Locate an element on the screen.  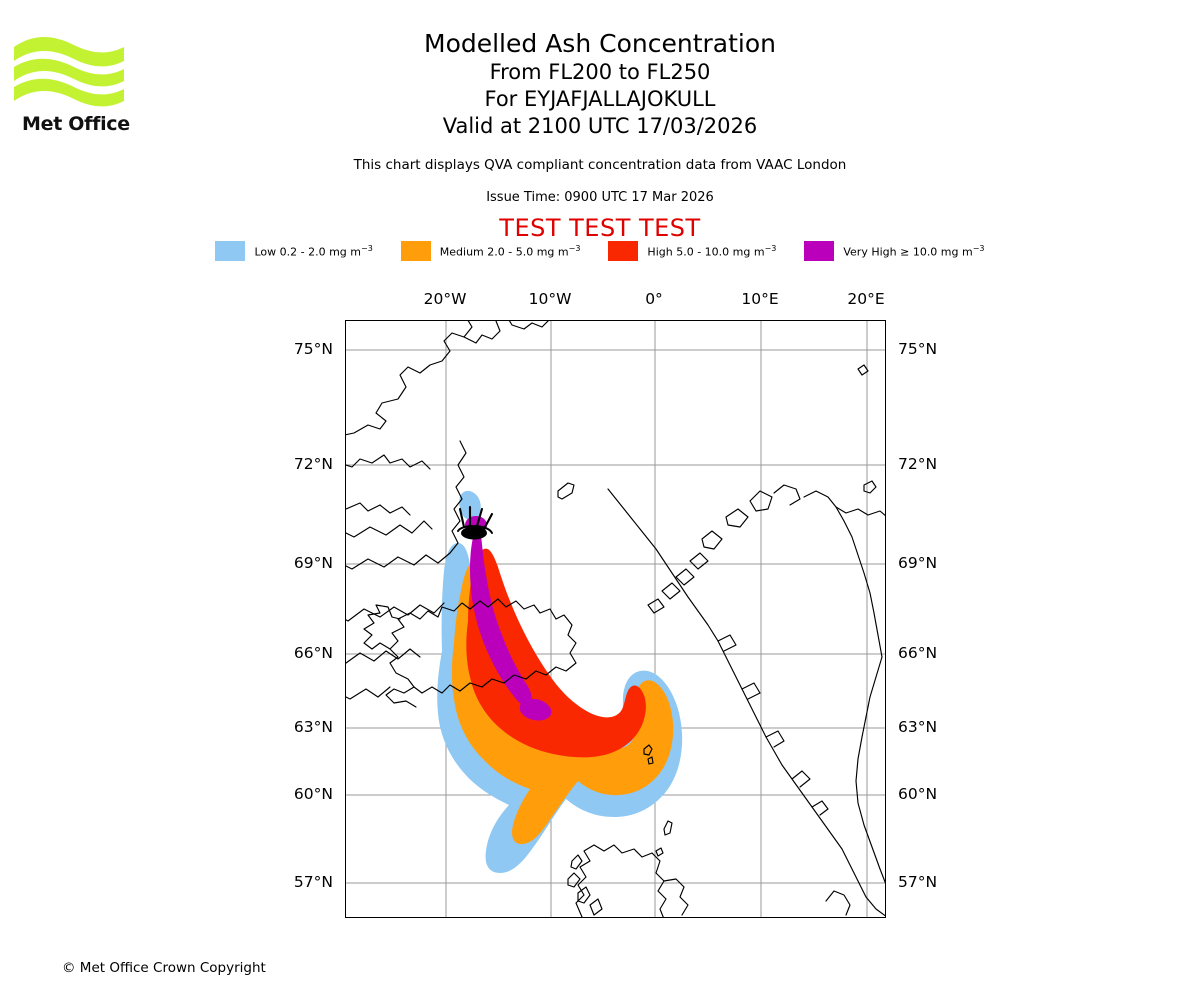
lon-tick-top-1: 10°W is located at coordinates (550, 299).